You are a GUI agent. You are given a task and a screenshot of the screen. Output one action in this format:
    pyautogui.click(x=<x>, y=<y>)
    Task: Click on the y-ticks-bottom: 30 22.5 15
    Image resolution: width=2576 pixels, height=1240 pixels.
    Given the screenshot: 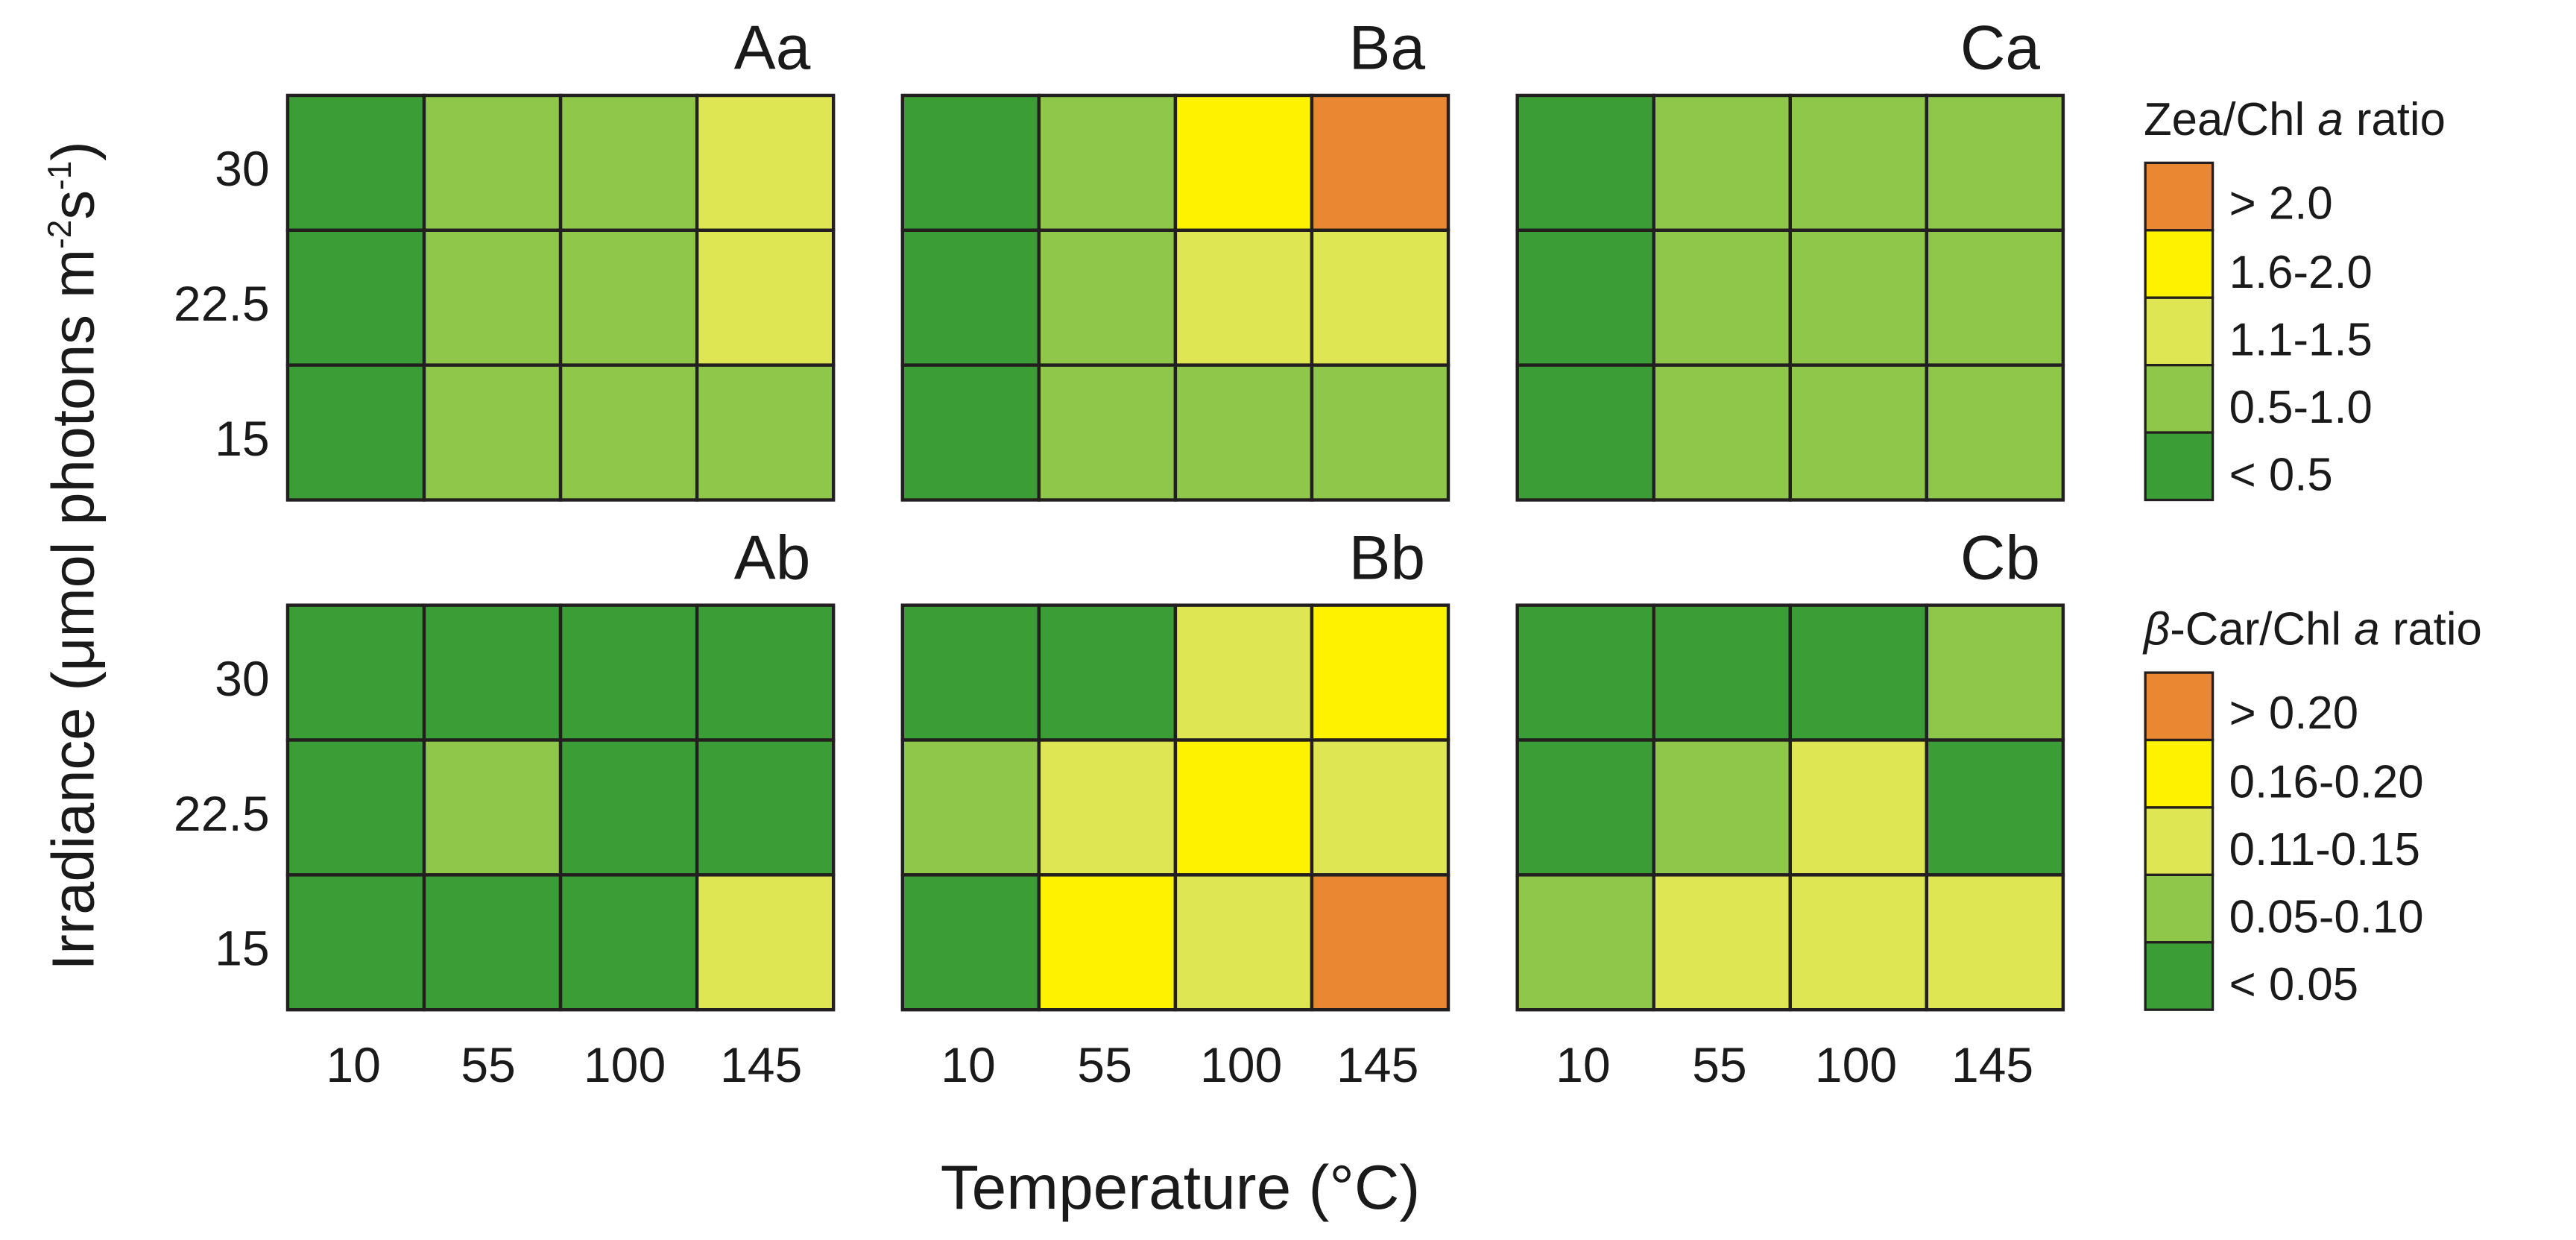 What is the action you would take?
    pyautogui.click(x=222, y=814)
    